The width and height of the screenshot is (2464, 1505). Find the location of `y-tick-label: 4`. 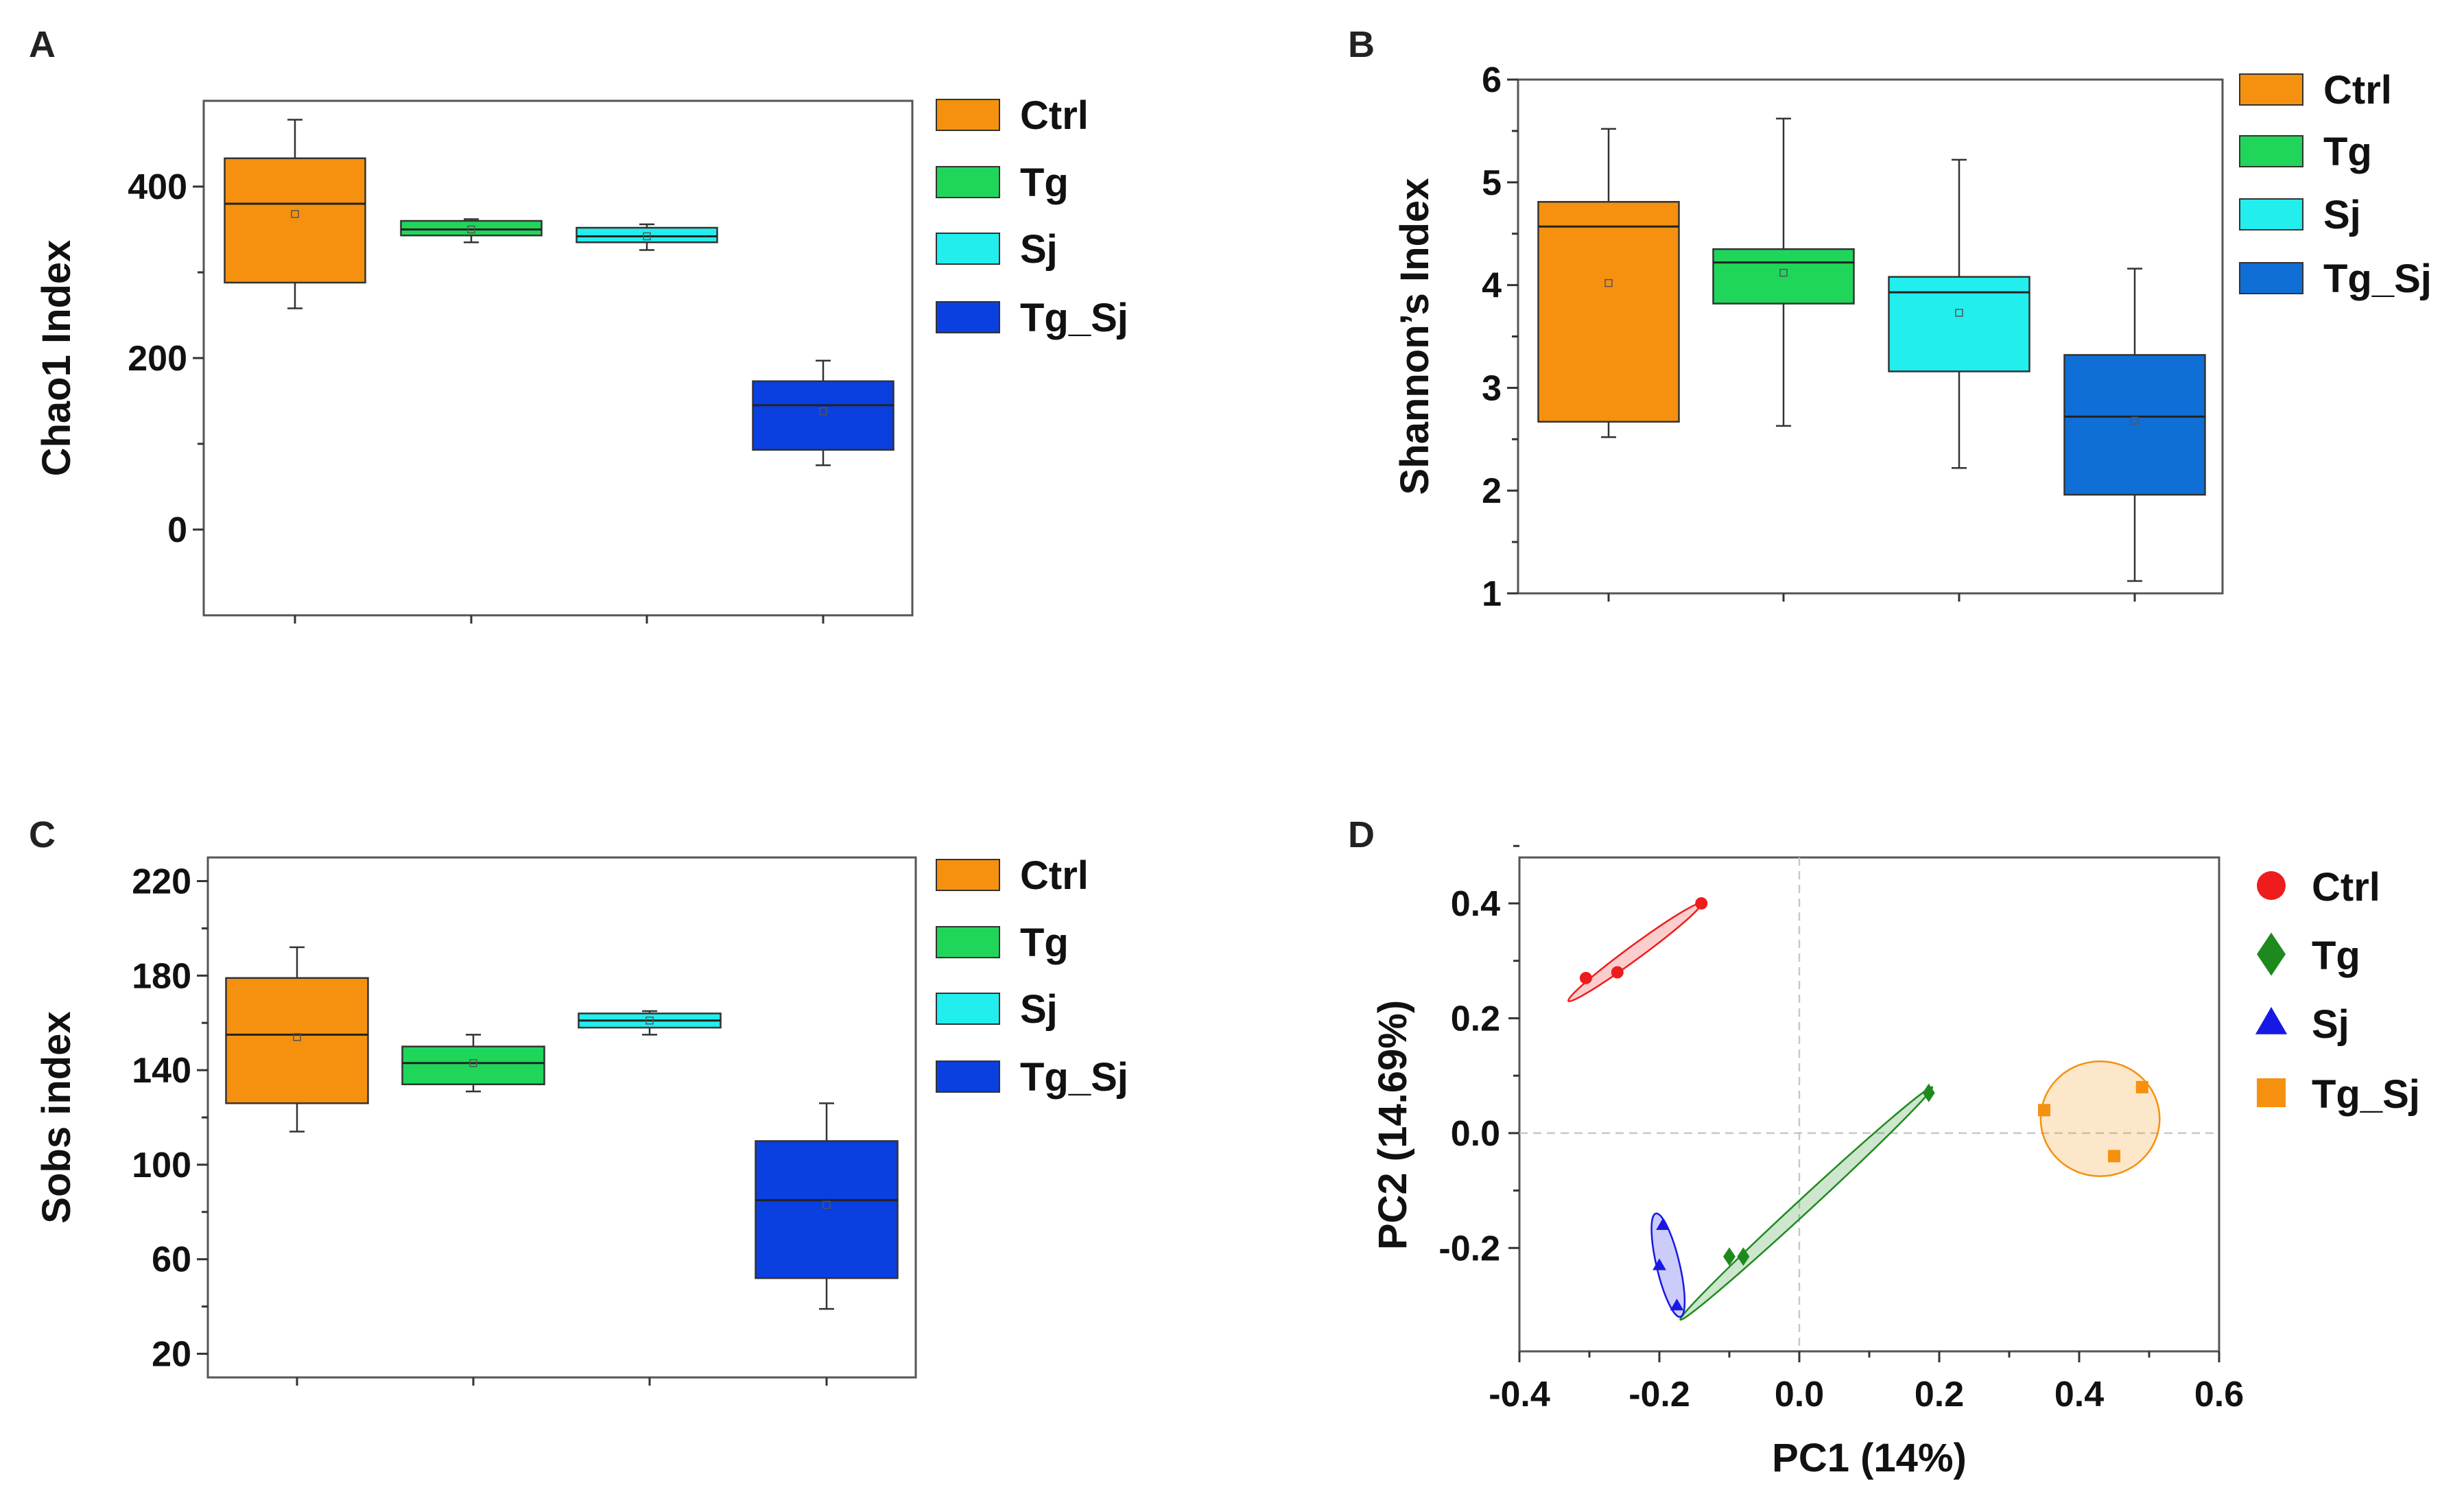

y-tick-label: 4 is located at coordinates (1492, 286).